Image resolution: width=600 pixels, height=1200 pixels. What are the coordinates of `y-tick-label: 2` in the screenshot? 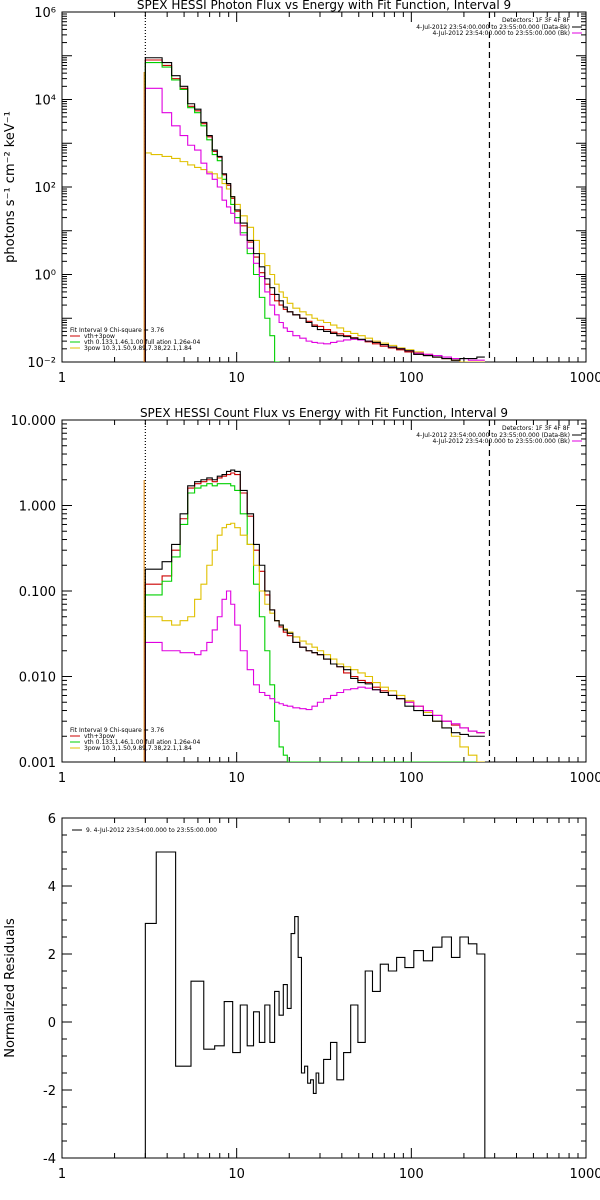 It's located at (52, 955).